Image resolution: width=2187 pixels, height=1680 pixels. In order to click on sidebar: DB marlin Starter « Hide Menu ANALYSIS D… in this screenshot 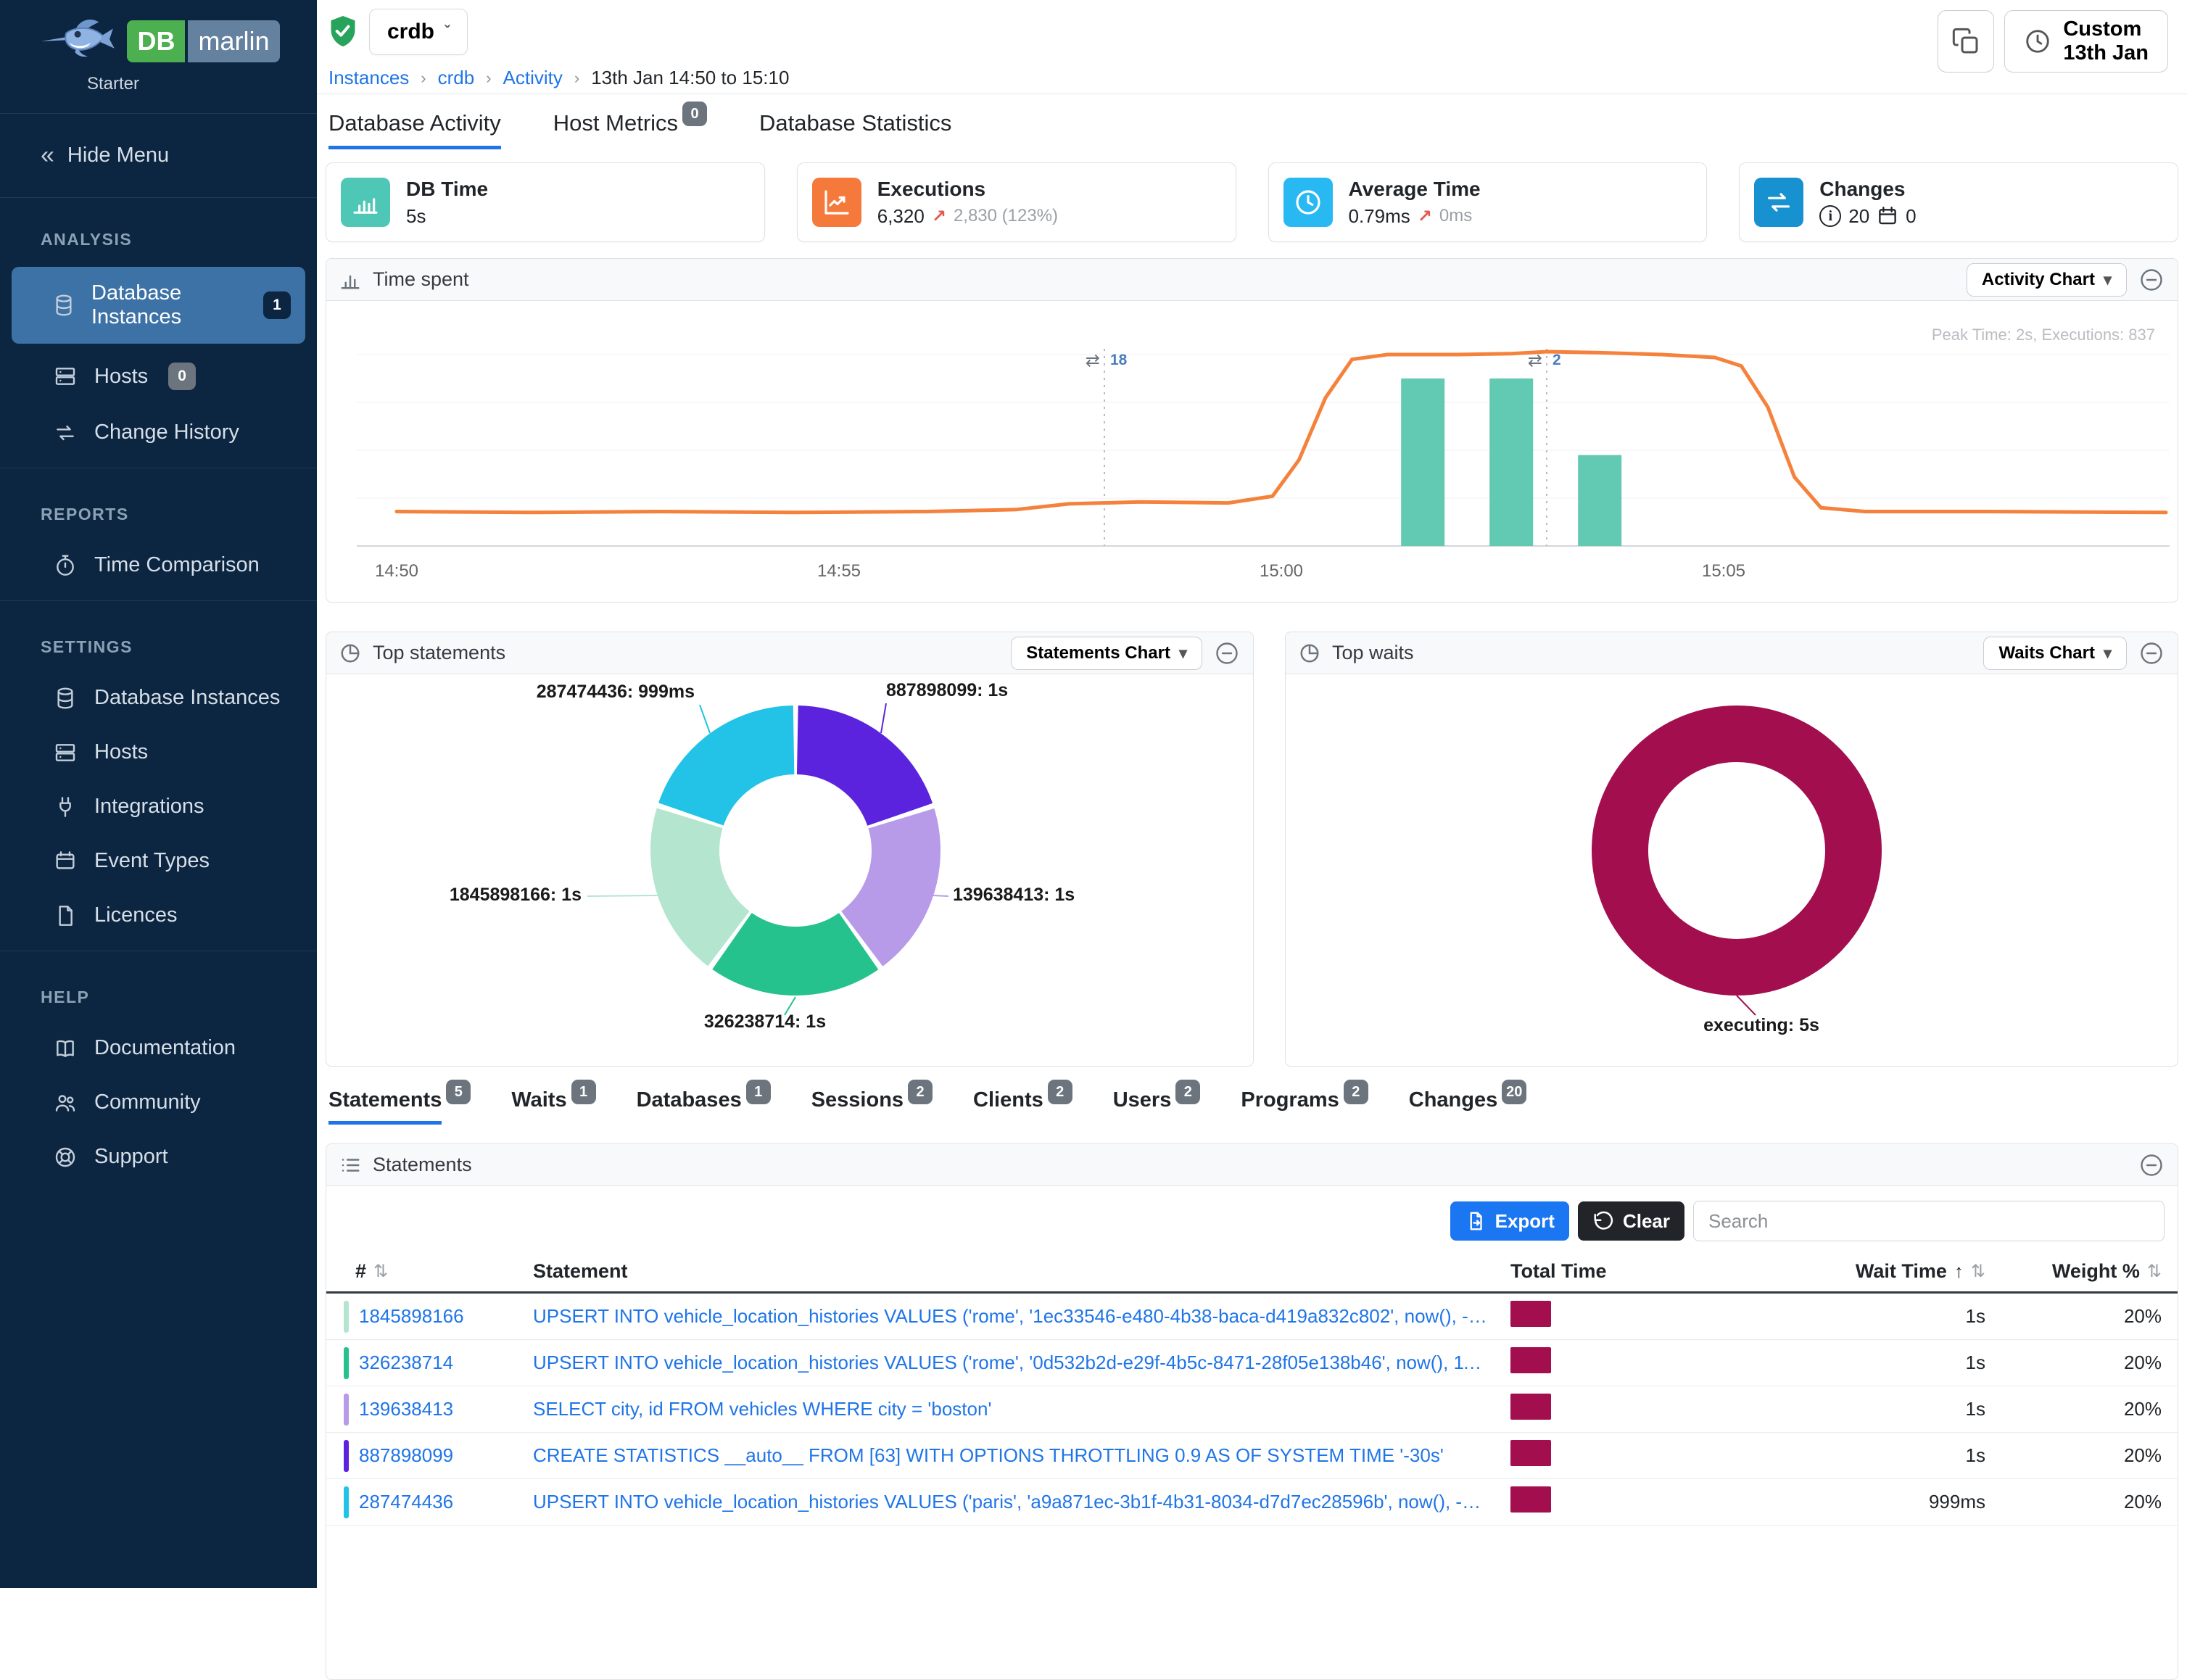, I will do `click(158, 794)`.